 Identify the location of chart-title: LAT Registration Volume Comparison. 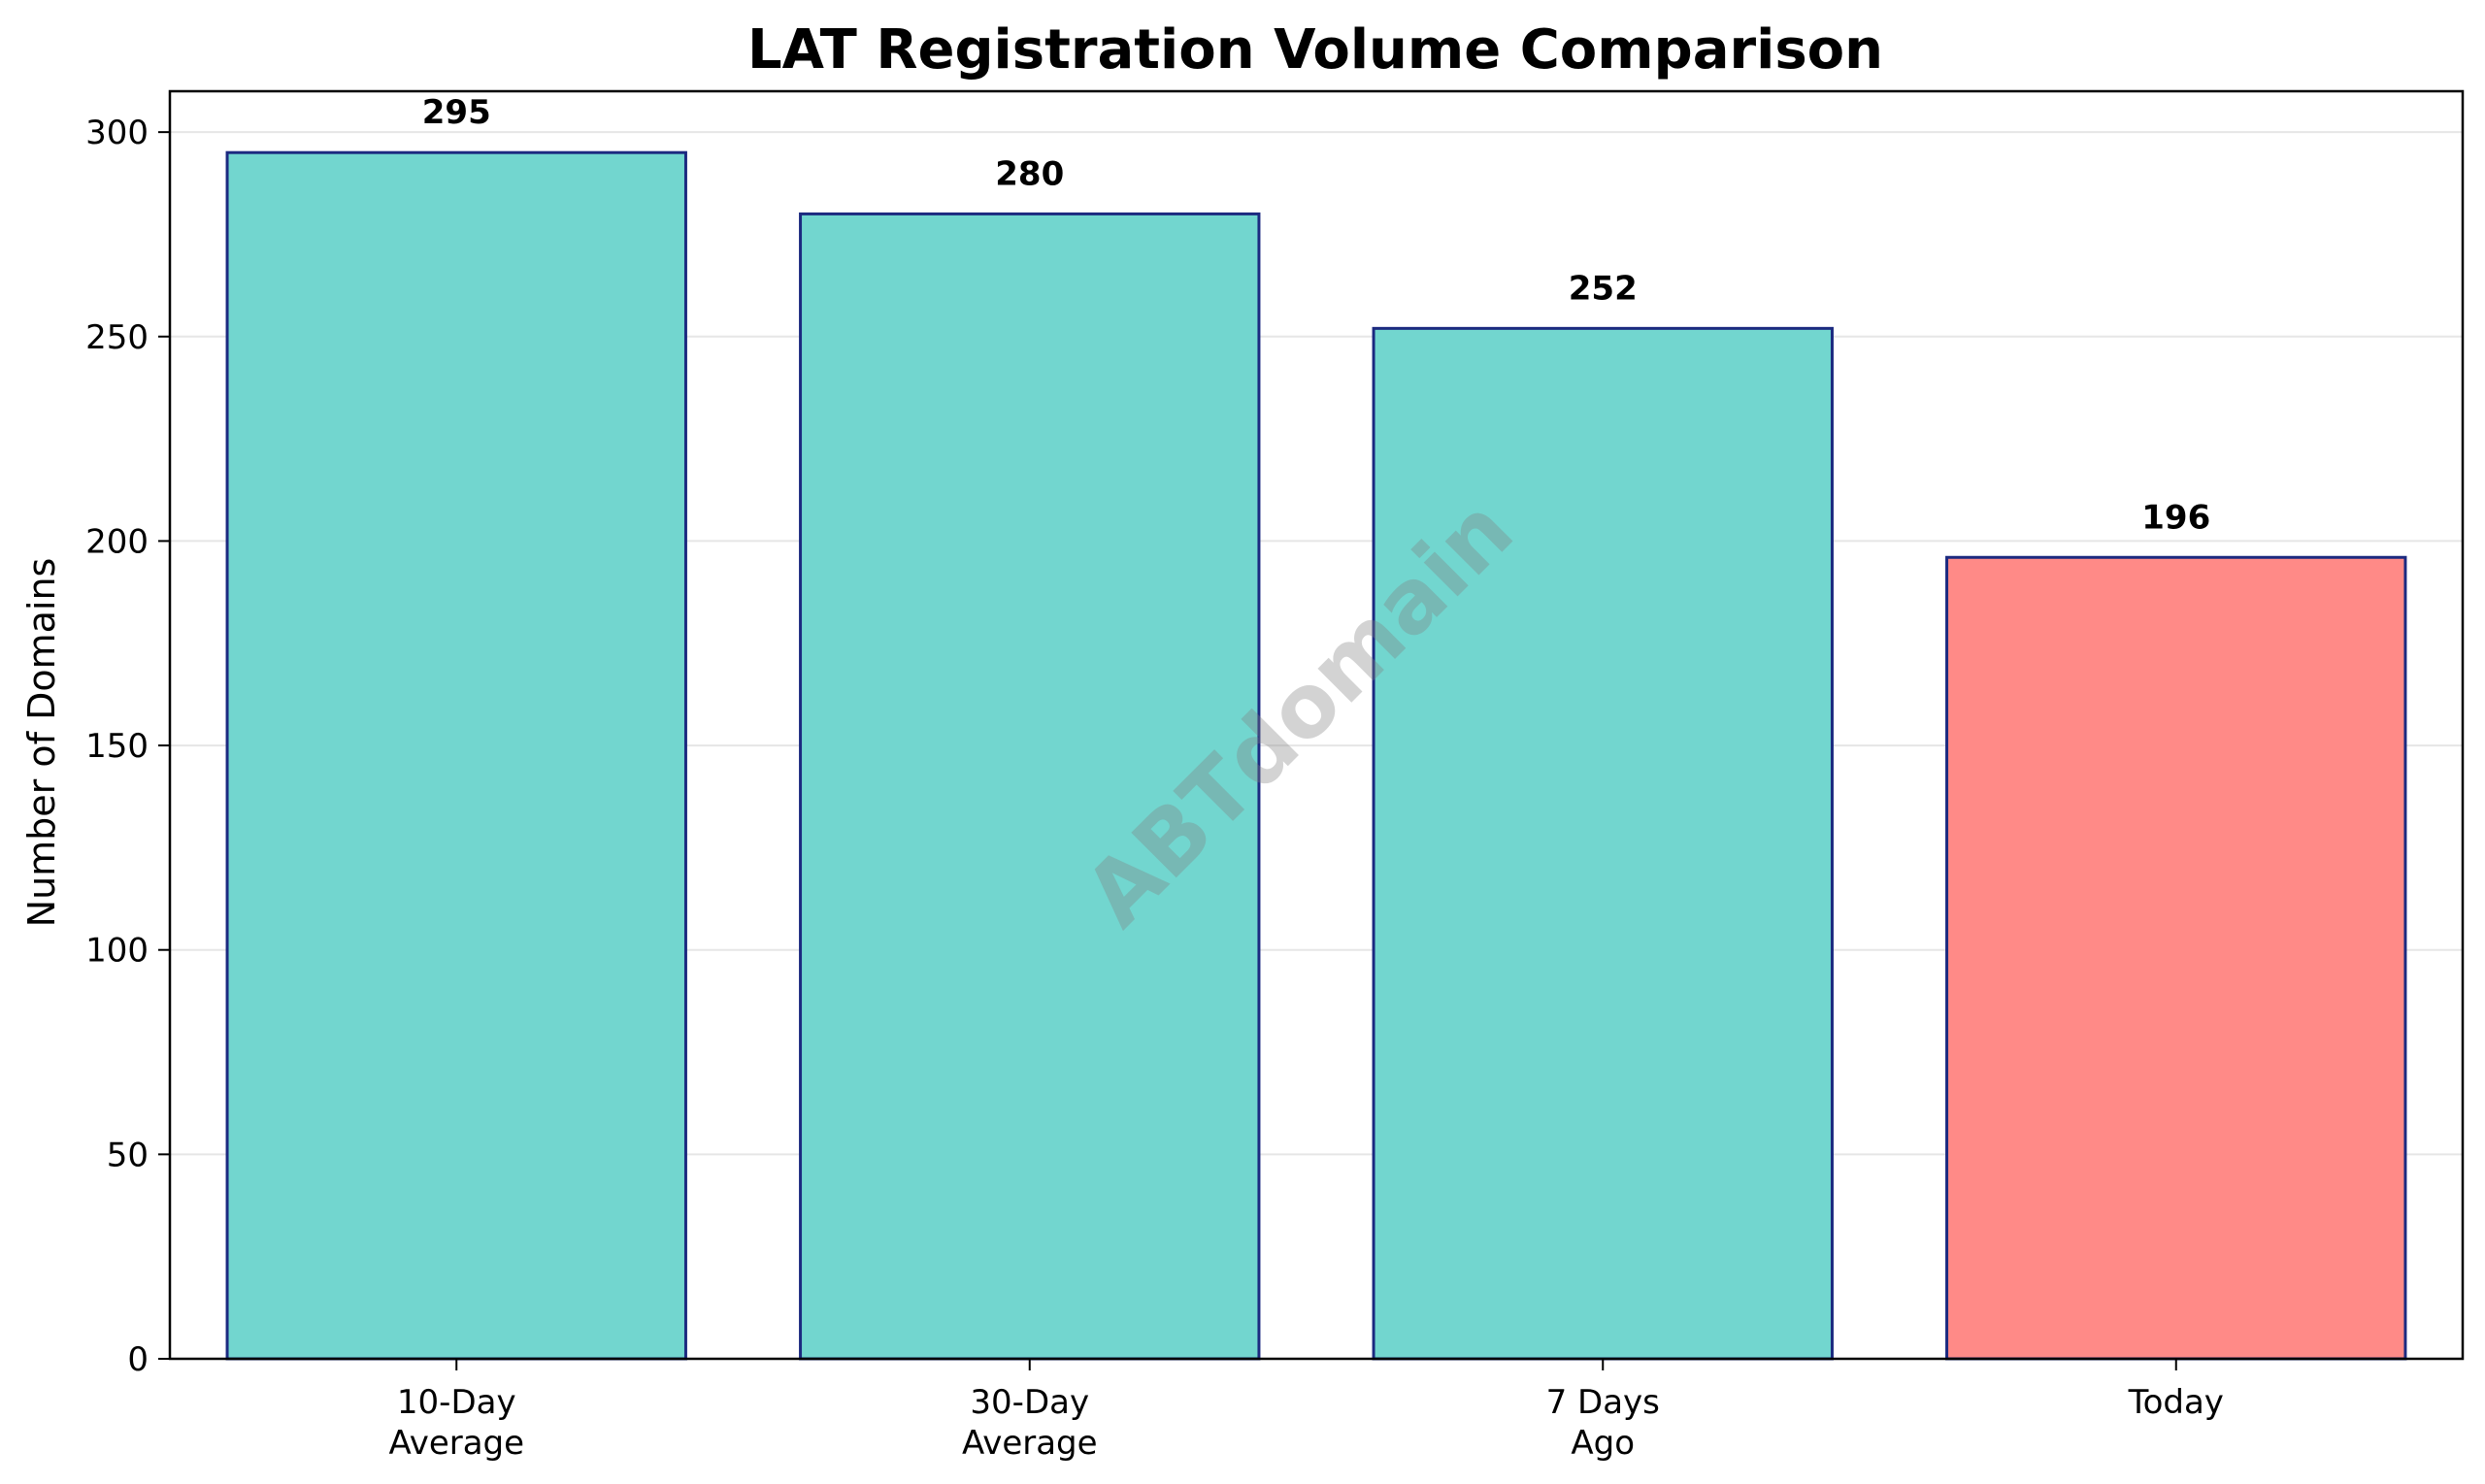
(1315, 50).